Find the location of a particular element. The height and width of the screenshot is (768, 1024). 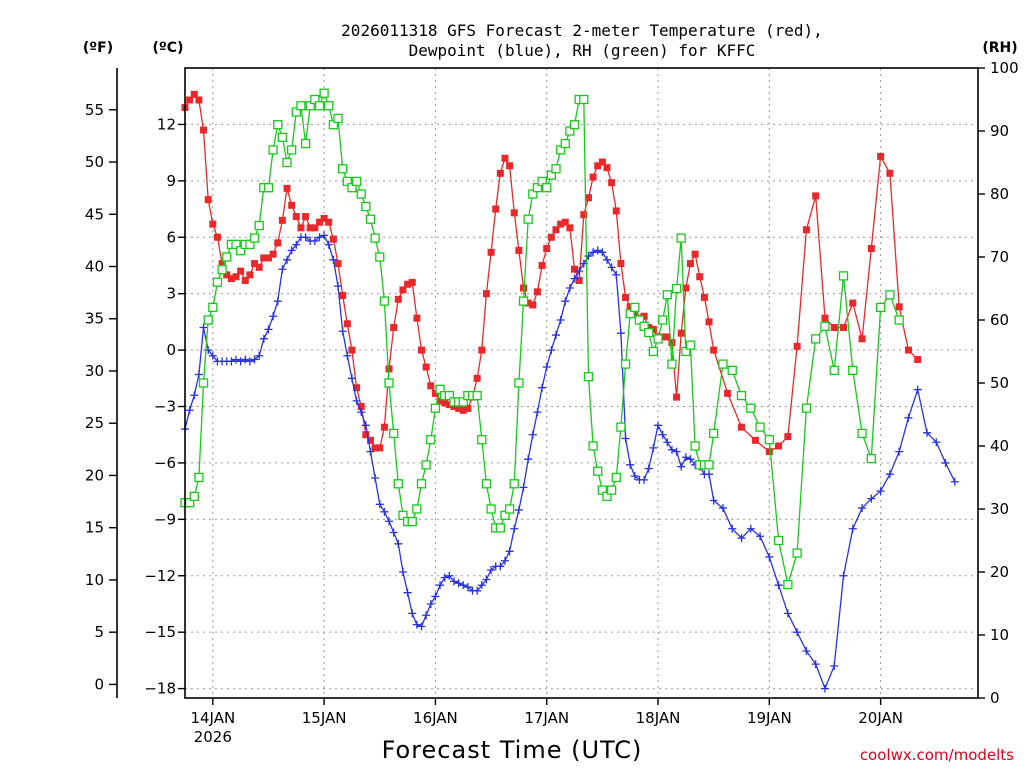

celsius-tick-label: 0 is located at coordinates (171, 350).